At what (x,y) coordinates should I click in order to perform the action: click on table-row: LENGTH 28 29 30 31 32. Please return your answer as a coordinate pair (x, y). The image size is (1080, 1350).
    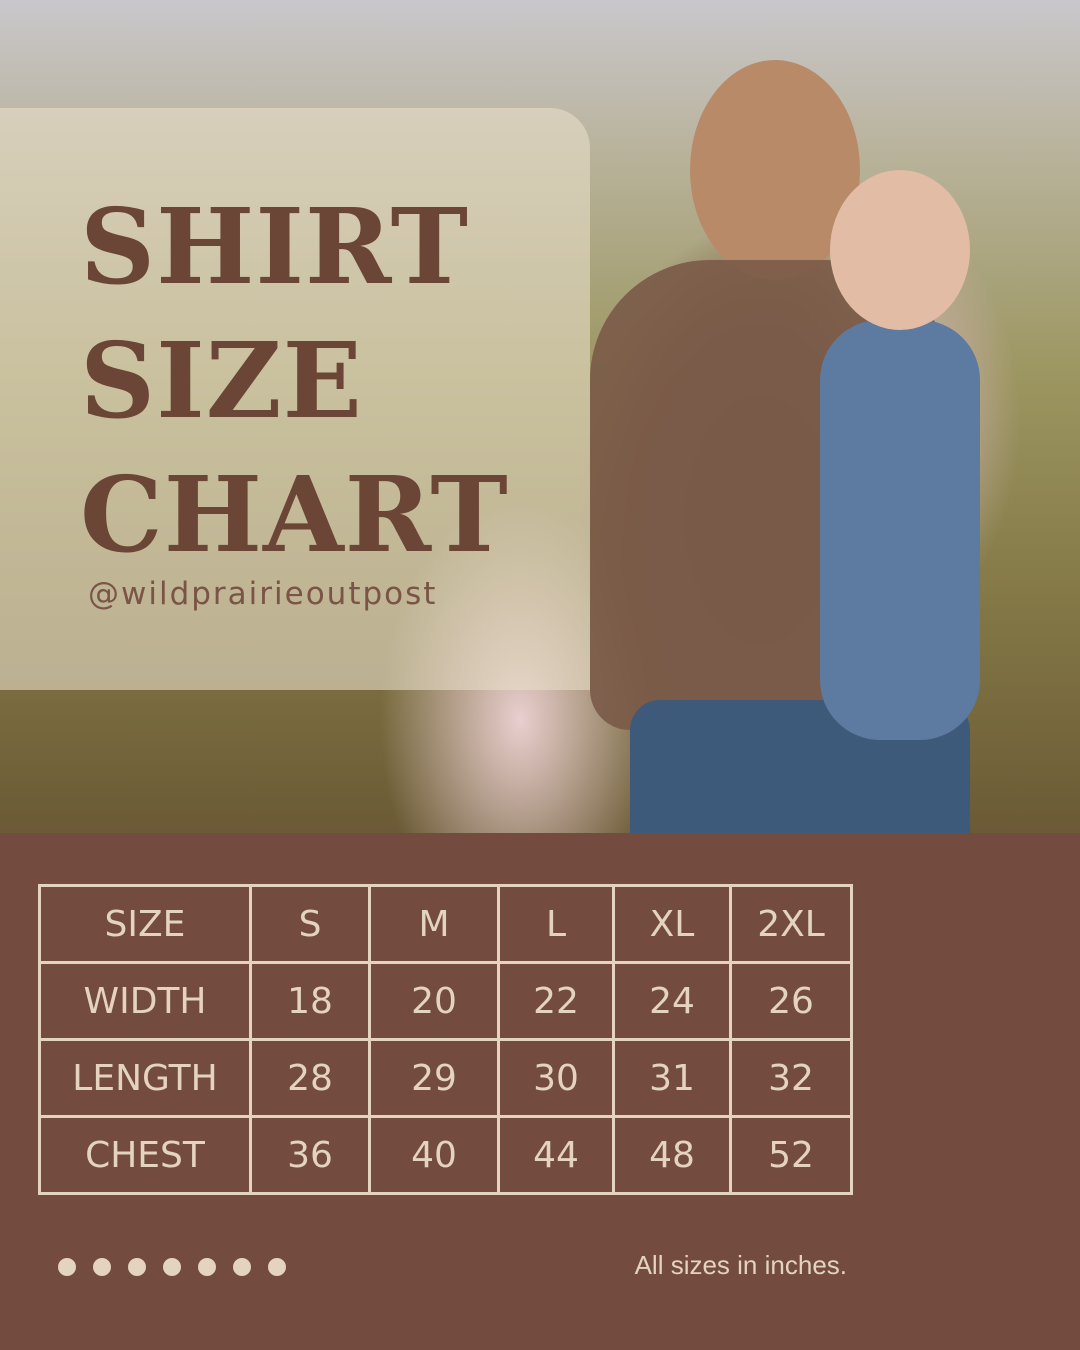
    Looking at the image, I should click on (445, 1078).